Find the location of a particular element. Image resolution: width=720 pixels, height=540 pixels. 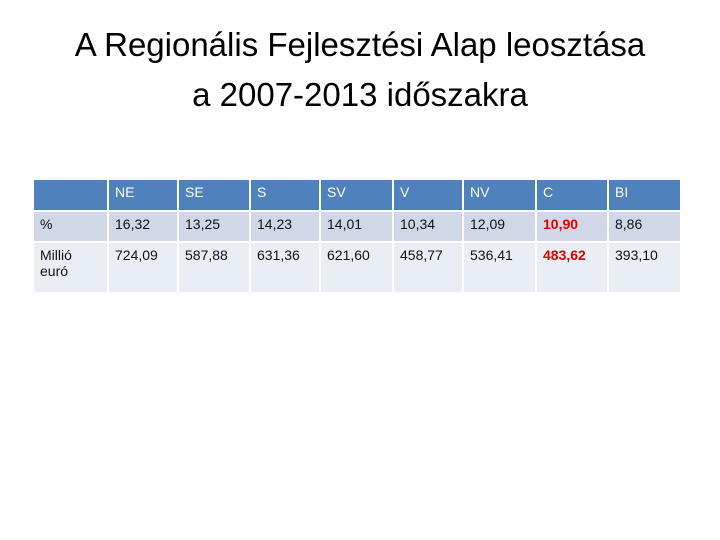

title-line: a 2007-2013 időszakra is located at coordinates (360, 94).